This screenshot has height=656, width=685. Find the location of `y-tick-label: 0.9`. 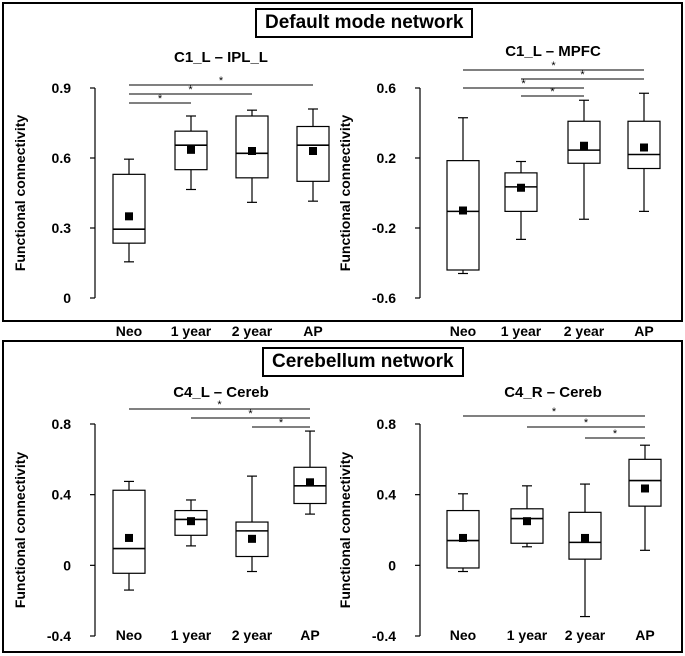

y-tick-label: 0.9 is located at coordinates (62, 88).